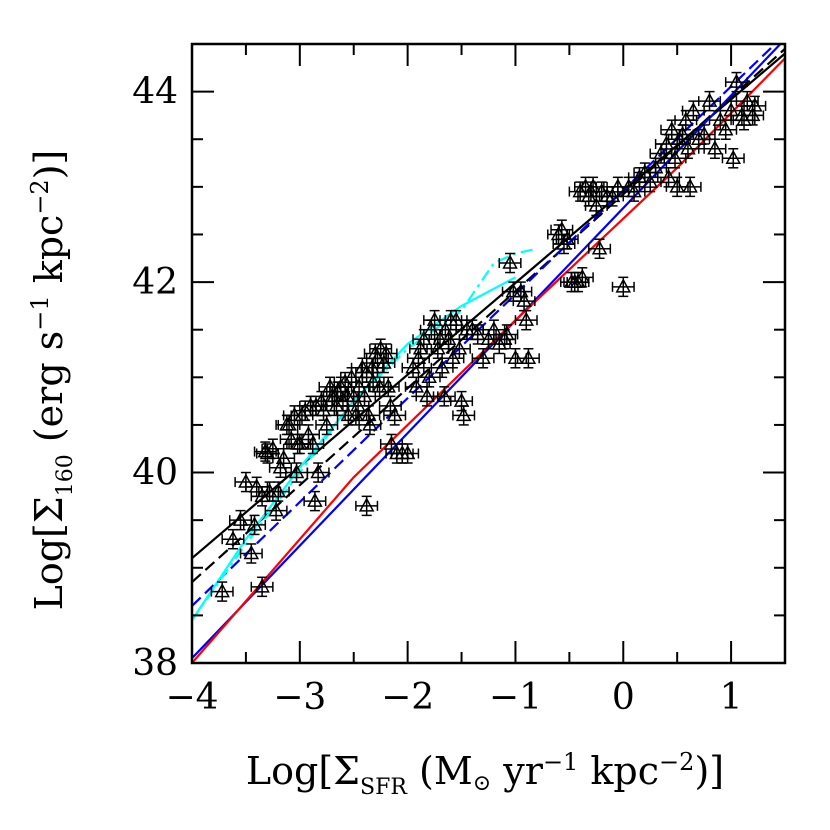  Describe the element at coordinates (407, 697) in the screenshot. I see `x-tick-label: −2` at that location.